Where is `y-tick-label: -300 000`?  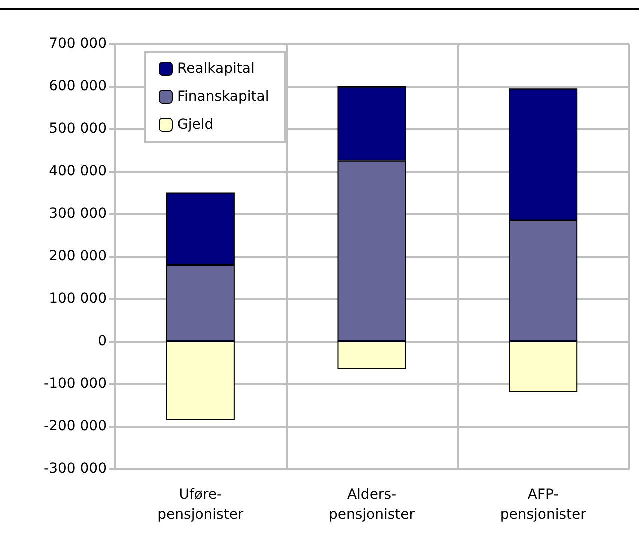 y-tick-label: -300 000 is located at coordinates (75, 469).